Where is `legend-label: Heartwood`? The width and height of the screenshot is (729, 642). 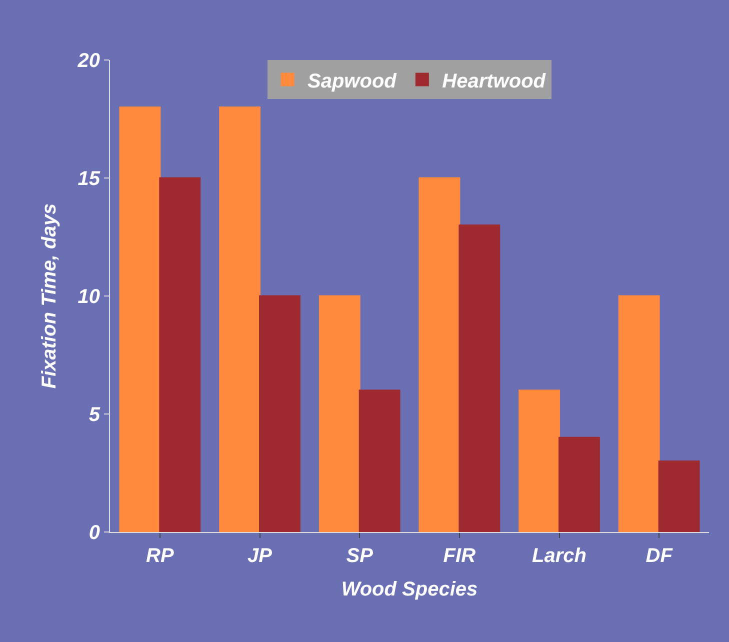 legend-label: Heartwood is located at coordinates (494, 81).